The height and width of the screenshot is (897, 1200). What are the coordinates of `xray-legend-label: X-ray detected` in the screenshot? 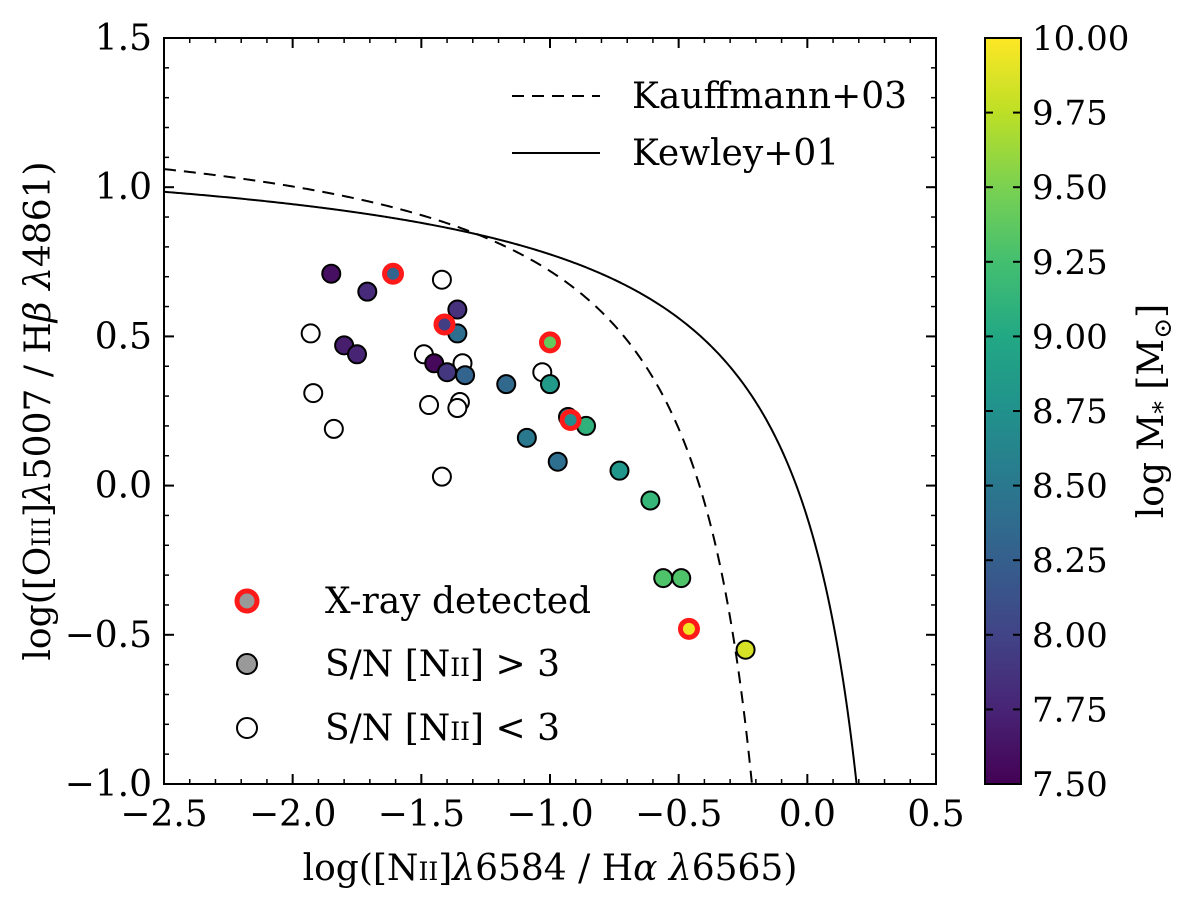 It's located at (458, 601).